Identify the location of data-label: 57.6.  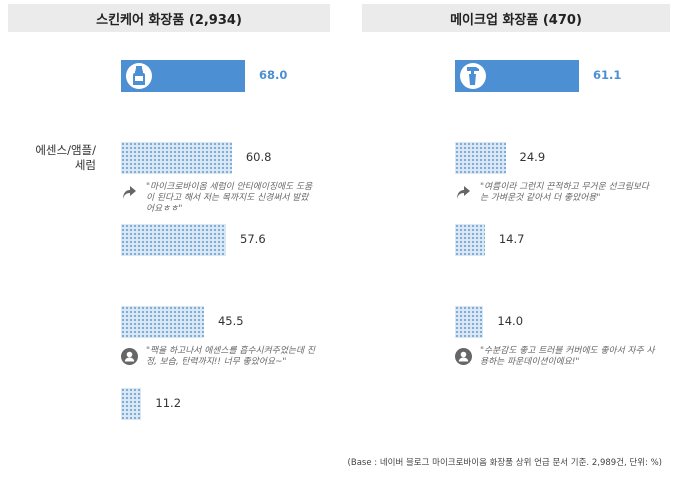
(253, 239).